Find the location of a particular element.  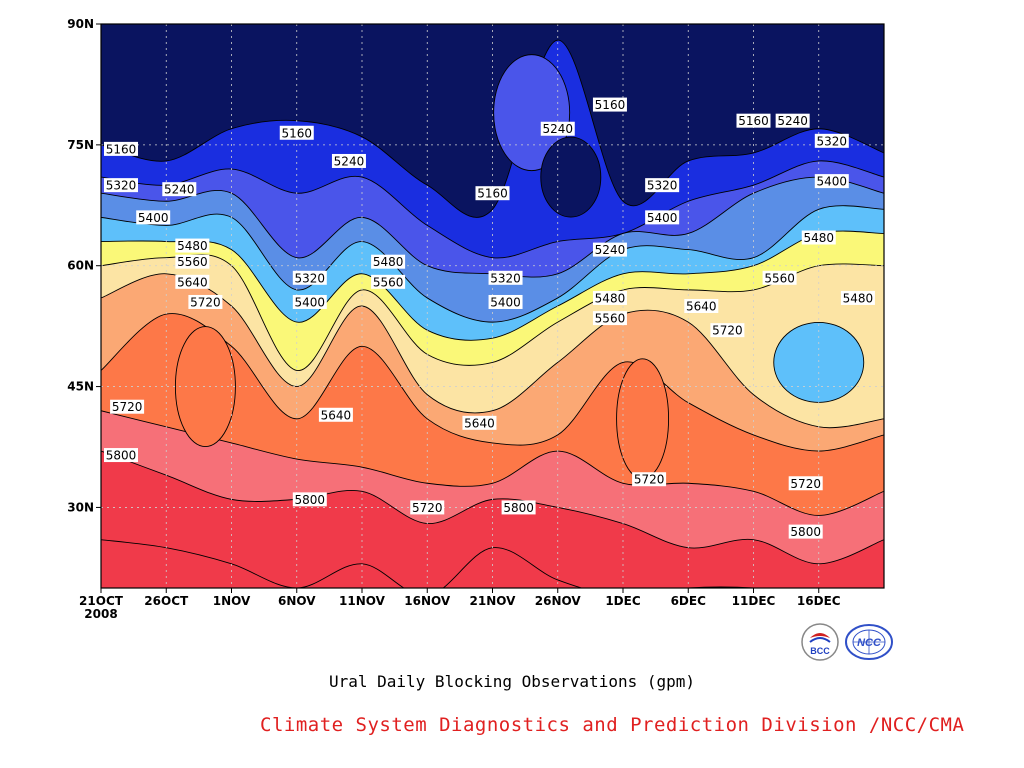

x-tick-label: 16NOV is located at coordinates (427, 601).